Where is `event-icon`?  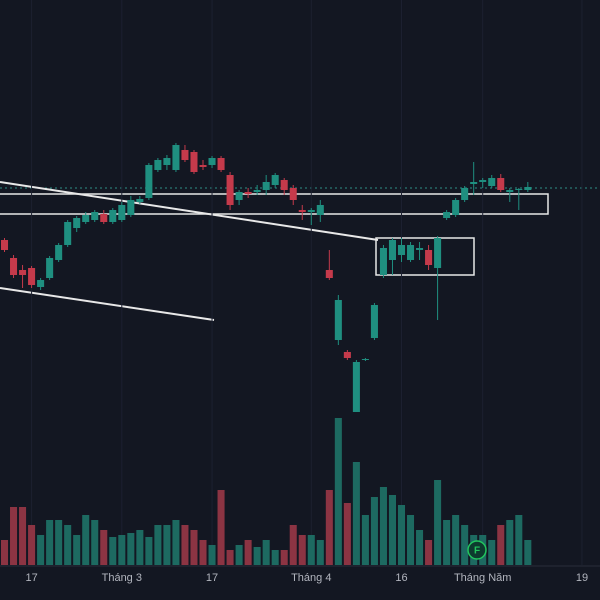
event-icon is located at coordinates (477, 550).